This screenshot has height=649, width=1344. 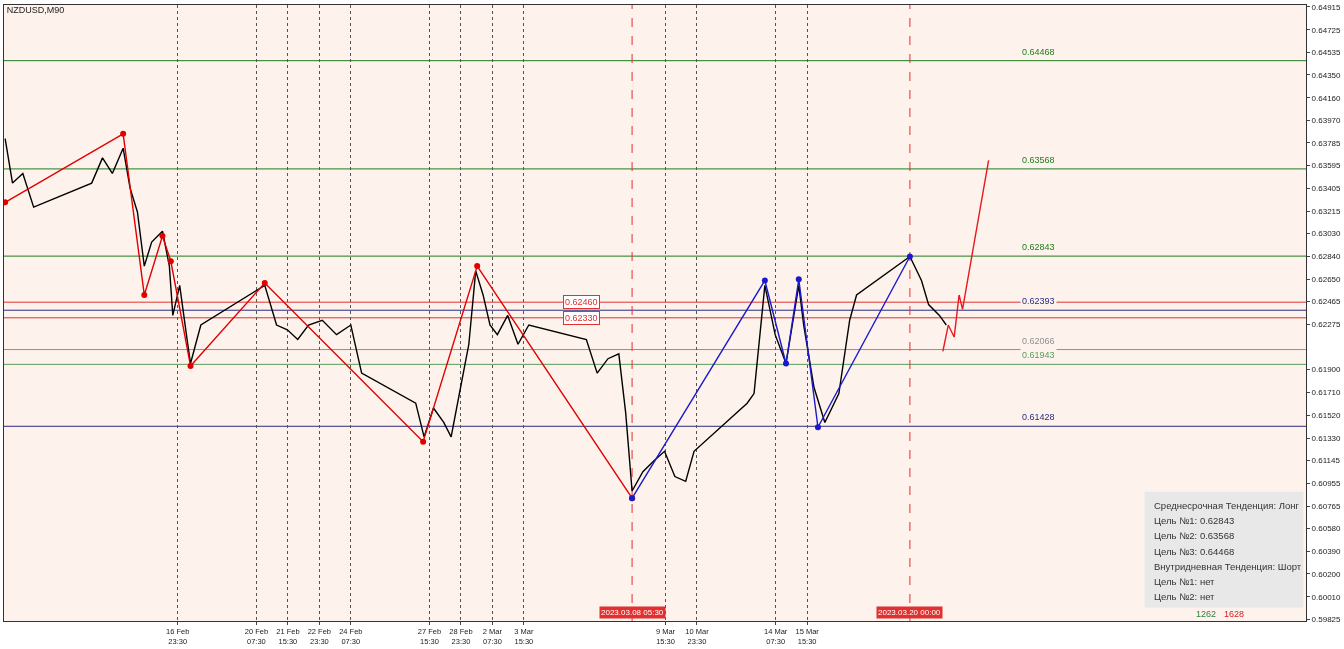 I want to click on y-tick-label: 0.60390, so click(x=1326, y=551).